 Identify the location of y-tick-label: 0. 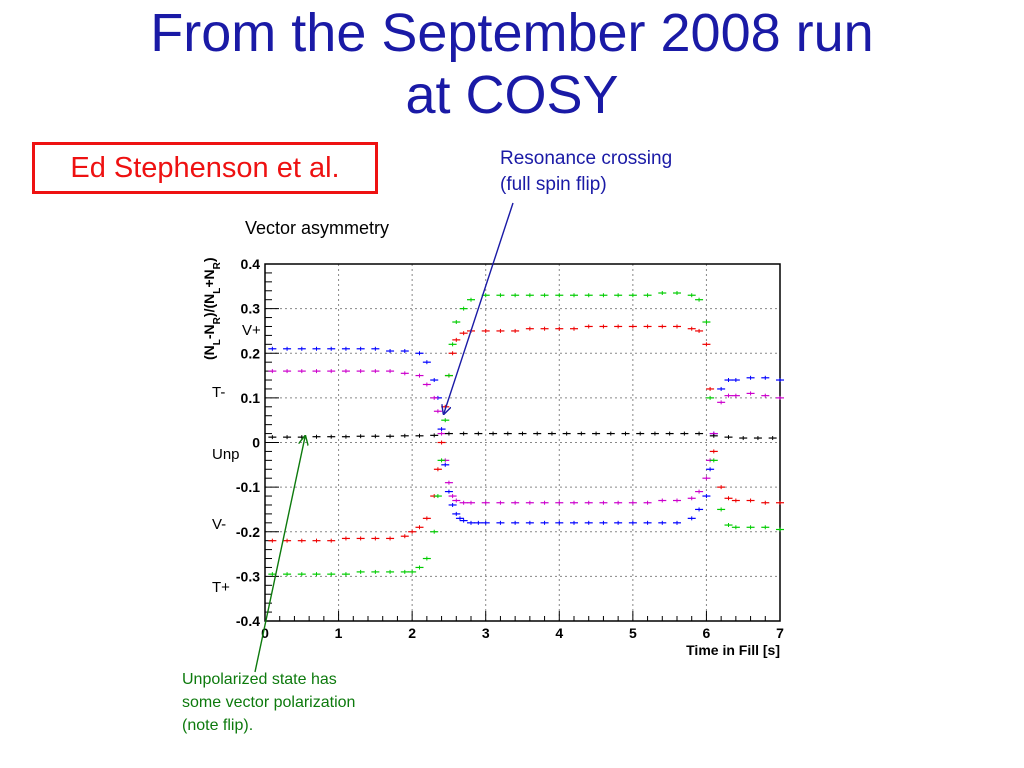
(256, 443).